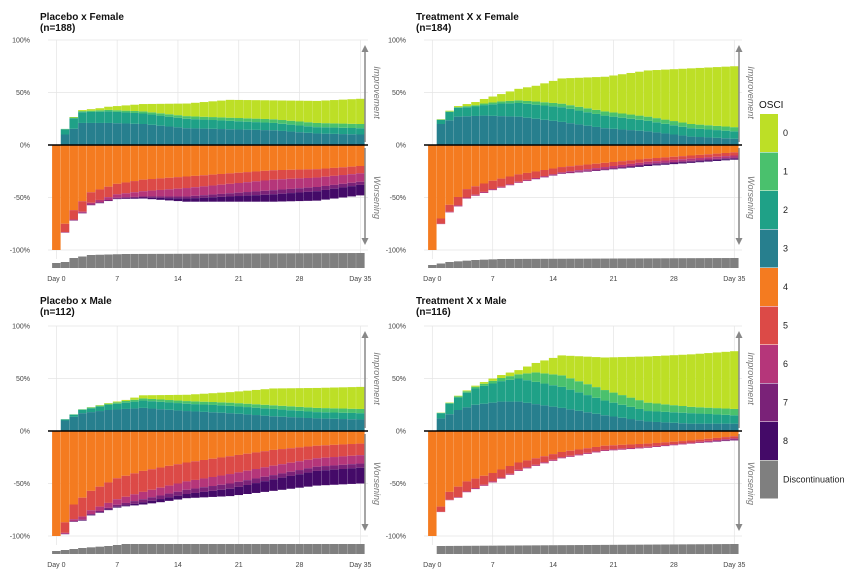 The width and height of the screenshot is (864, 576). What do you see at coordinates (461, 301) in the screenshot?
I see `panel-title-text: Treatment X x Male` at bounding box center [461, 301].